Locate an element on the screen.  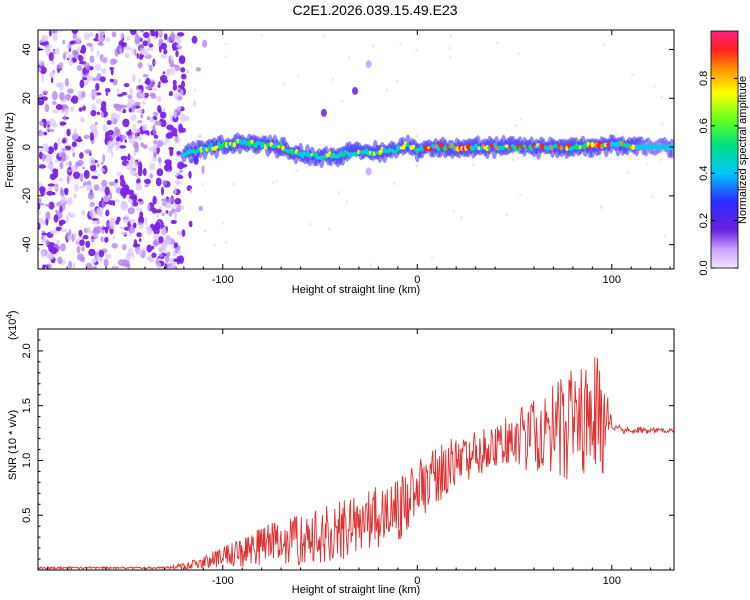
y-tick-label: 2.0 is located at coordinates (27, 350).